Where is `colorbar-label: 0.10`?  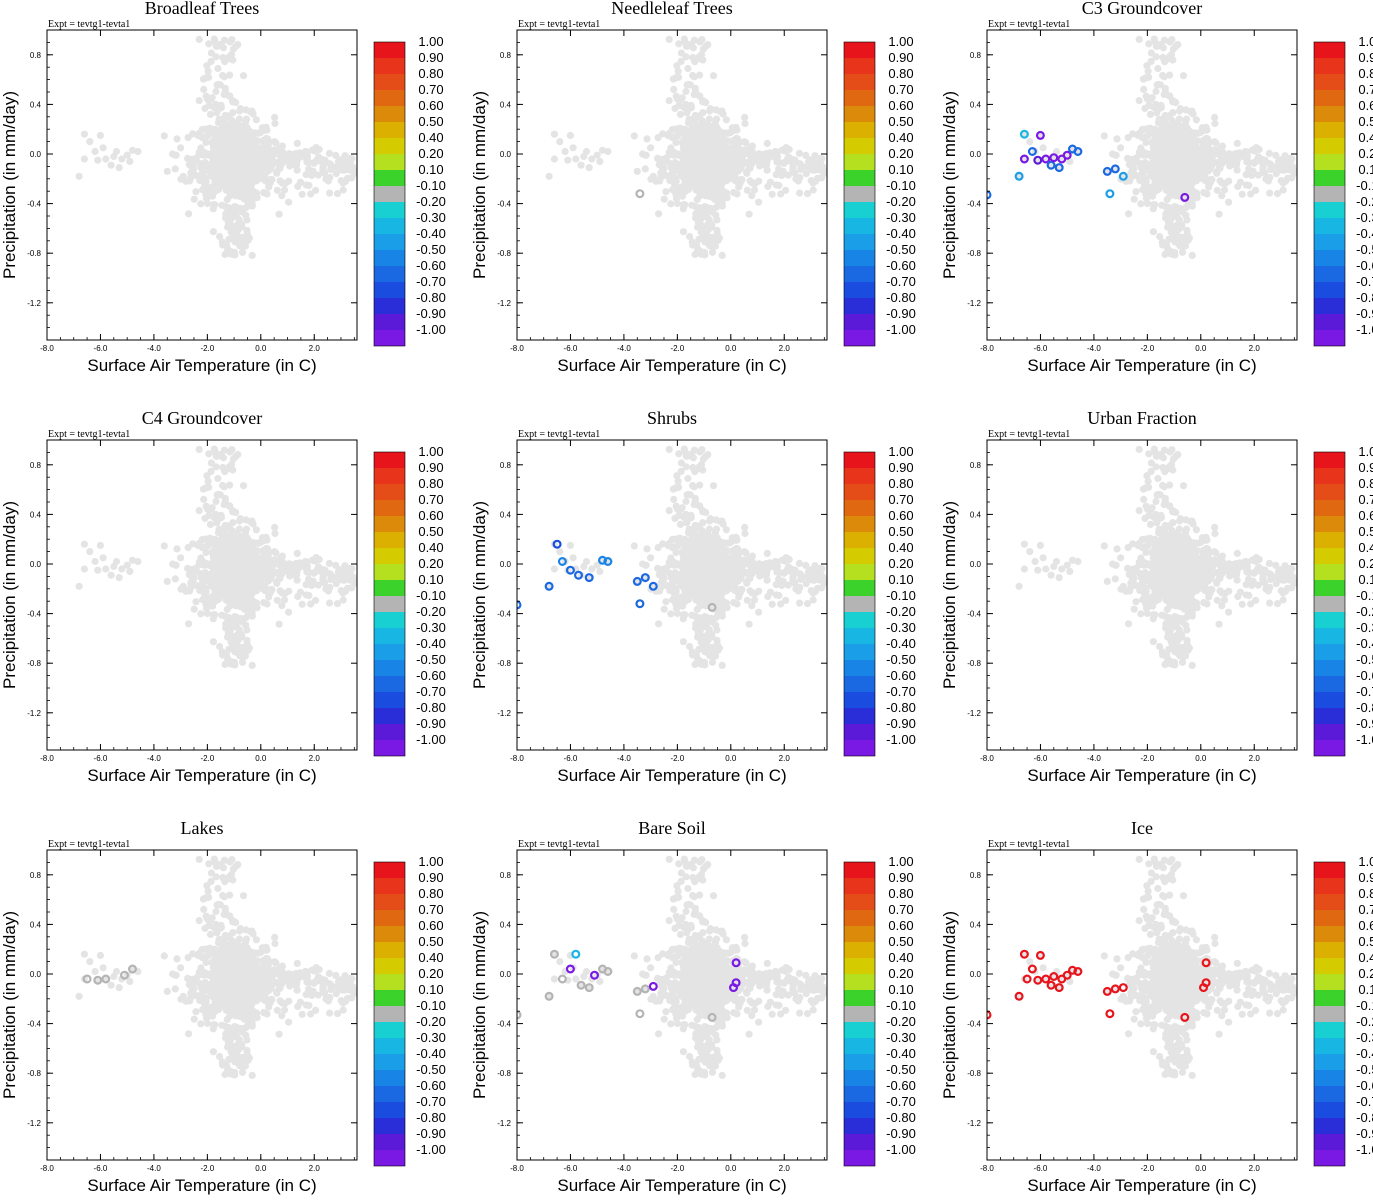
colorbar-label: 0.10 is located at coordinates (900, 169).